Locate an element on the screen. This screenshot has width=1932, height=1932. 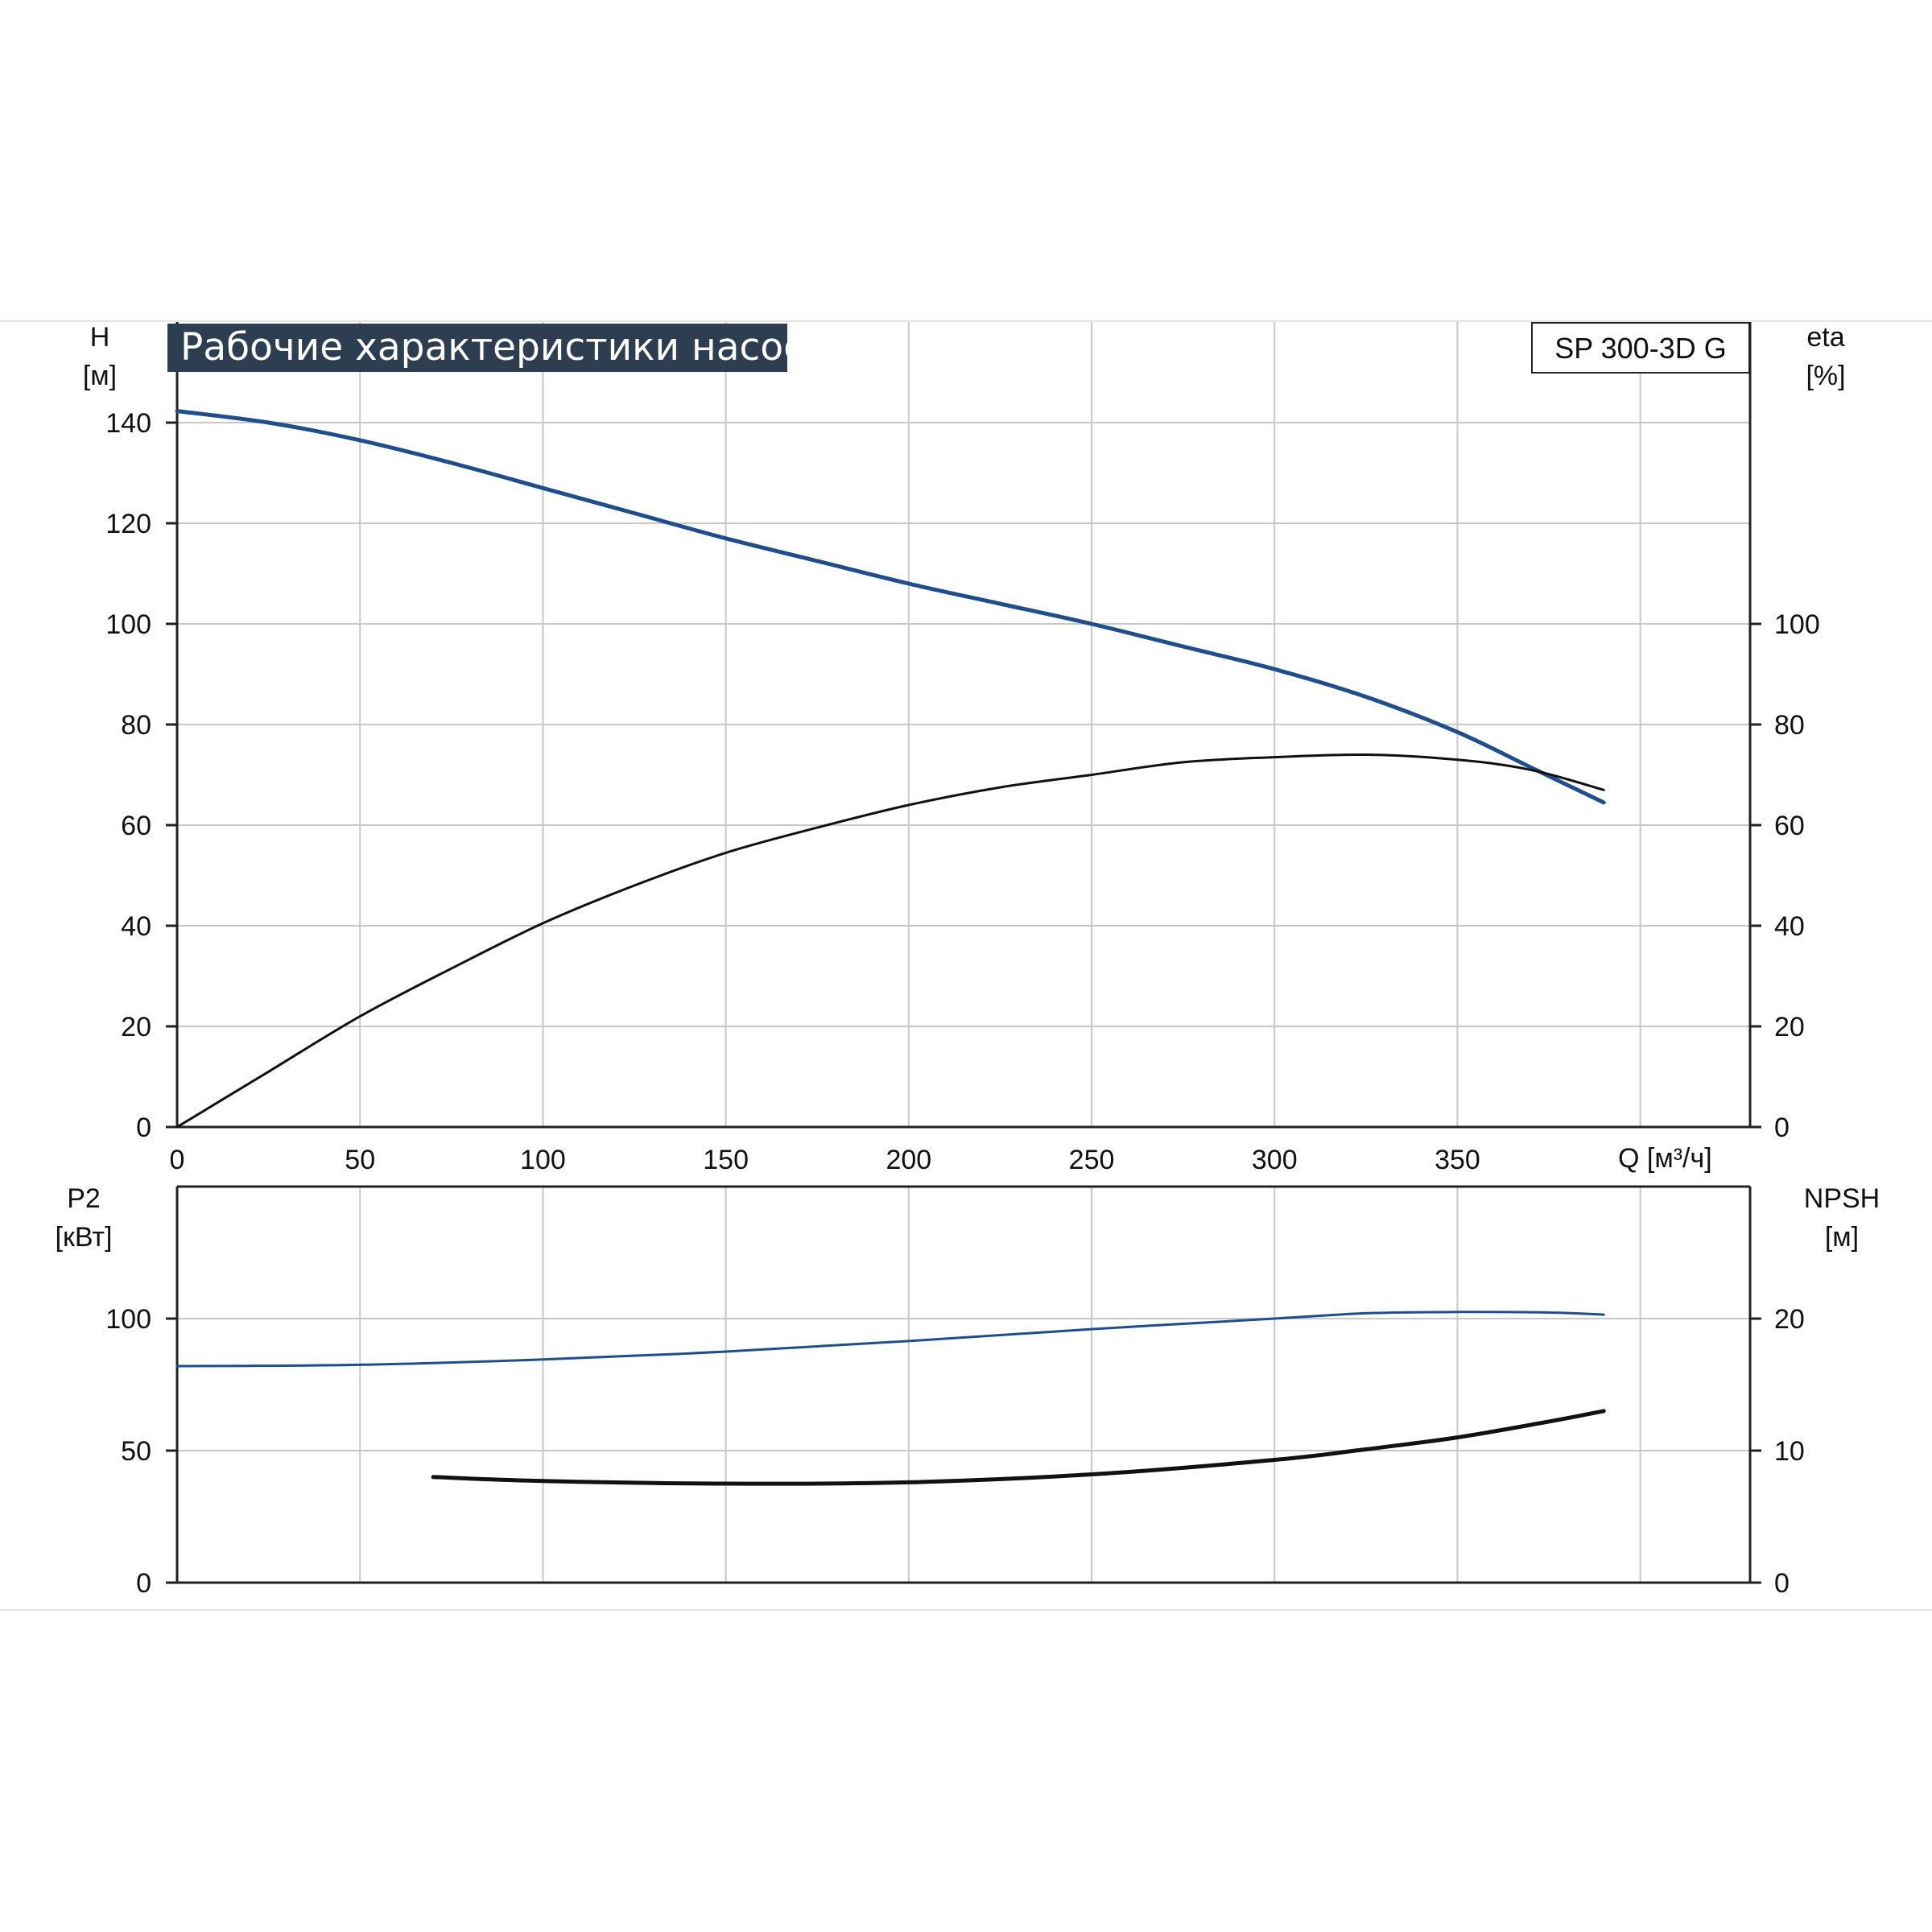
upper-right-tick-label: 80 is located at coordinates (1789, 725).